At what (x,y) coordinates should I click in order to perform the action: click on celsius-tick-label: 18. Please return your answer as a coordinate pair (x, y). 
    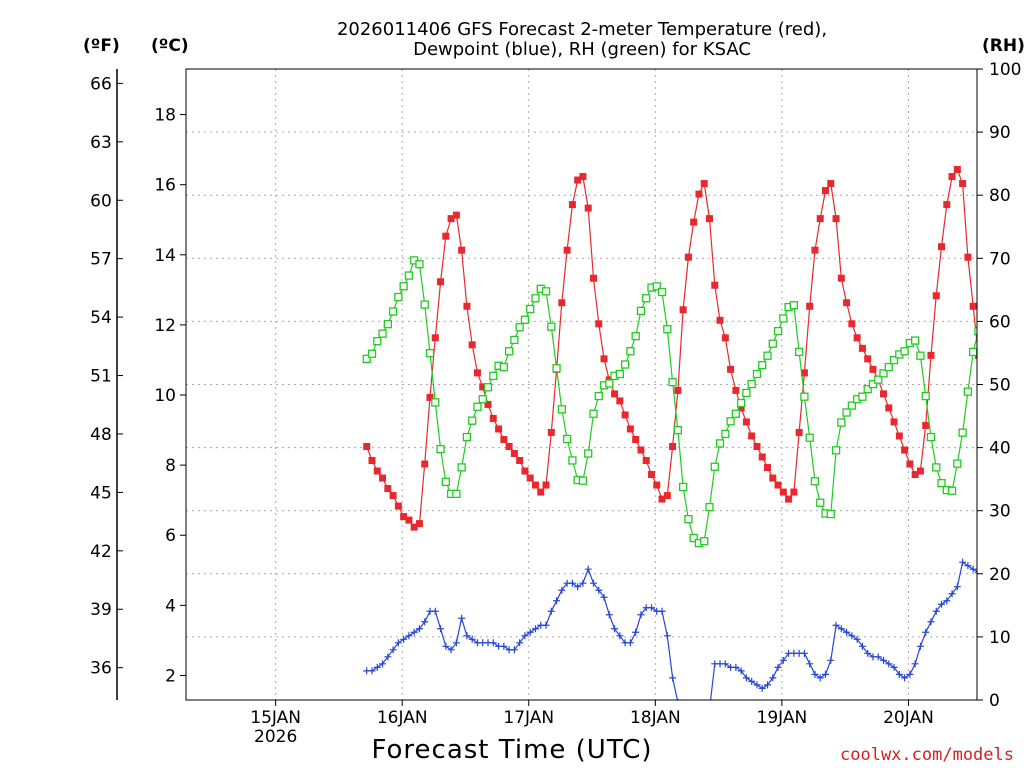
    Looking at the image, I should click on (165, 116).